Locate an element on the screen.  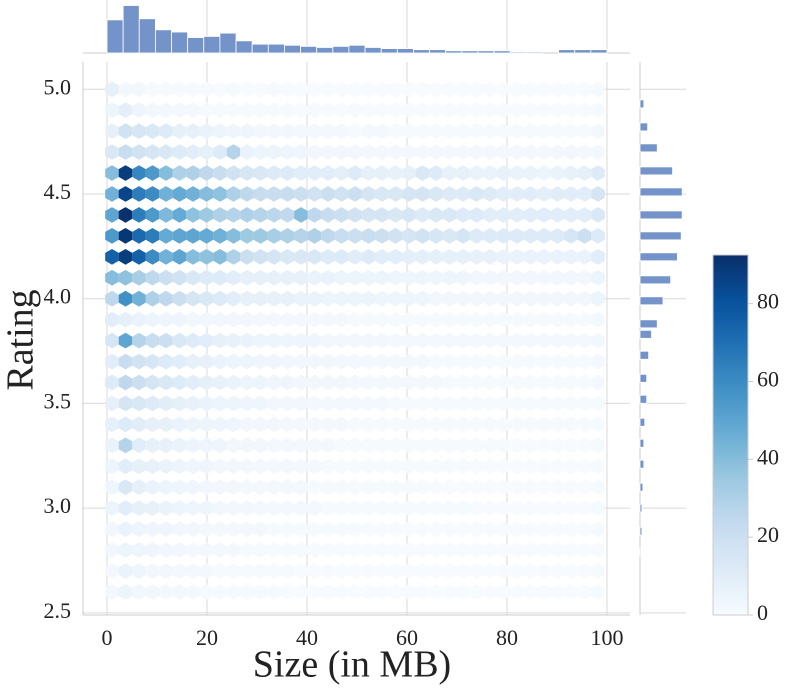
x-tick-label: 20 is located at coordinates (207, 637).